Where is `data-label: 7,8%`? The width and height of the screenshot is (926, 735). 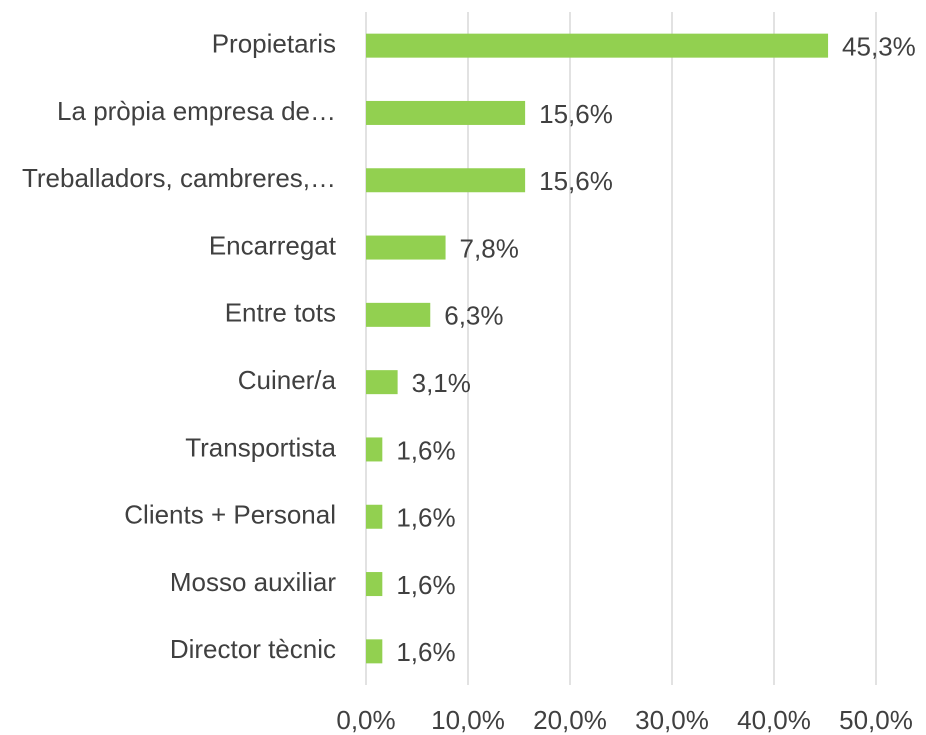
data-label: 7,8% is located at coordinates (489, 248).